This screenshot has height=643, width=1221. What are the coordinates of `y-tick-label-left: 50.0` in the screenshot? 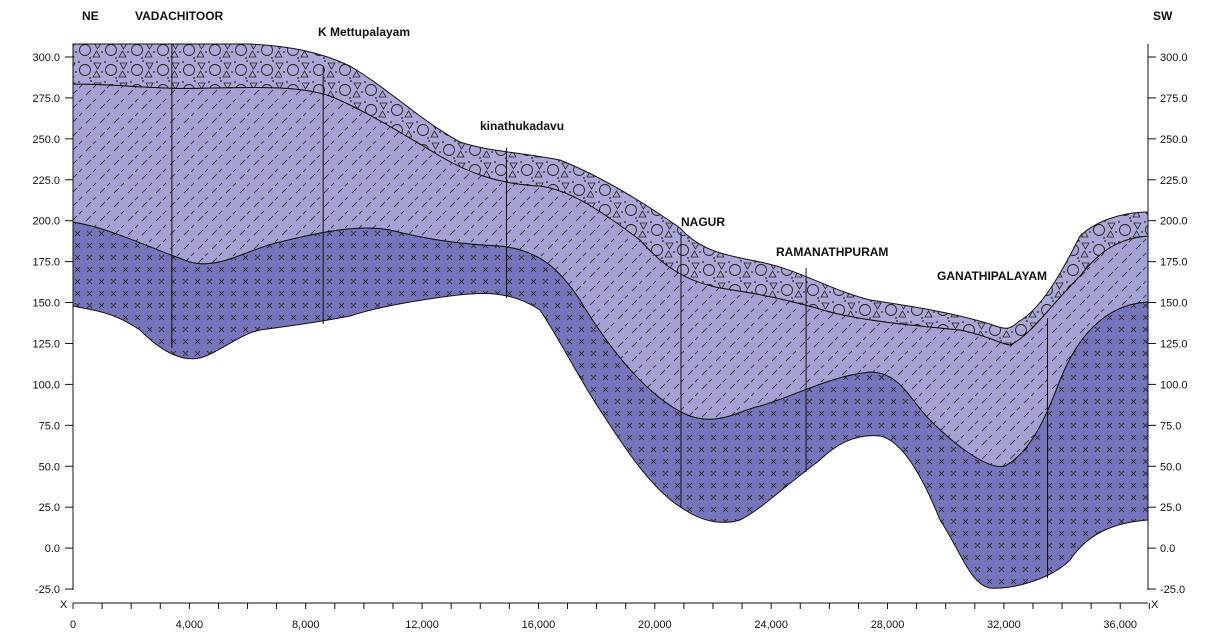 It's located at (49, 467).